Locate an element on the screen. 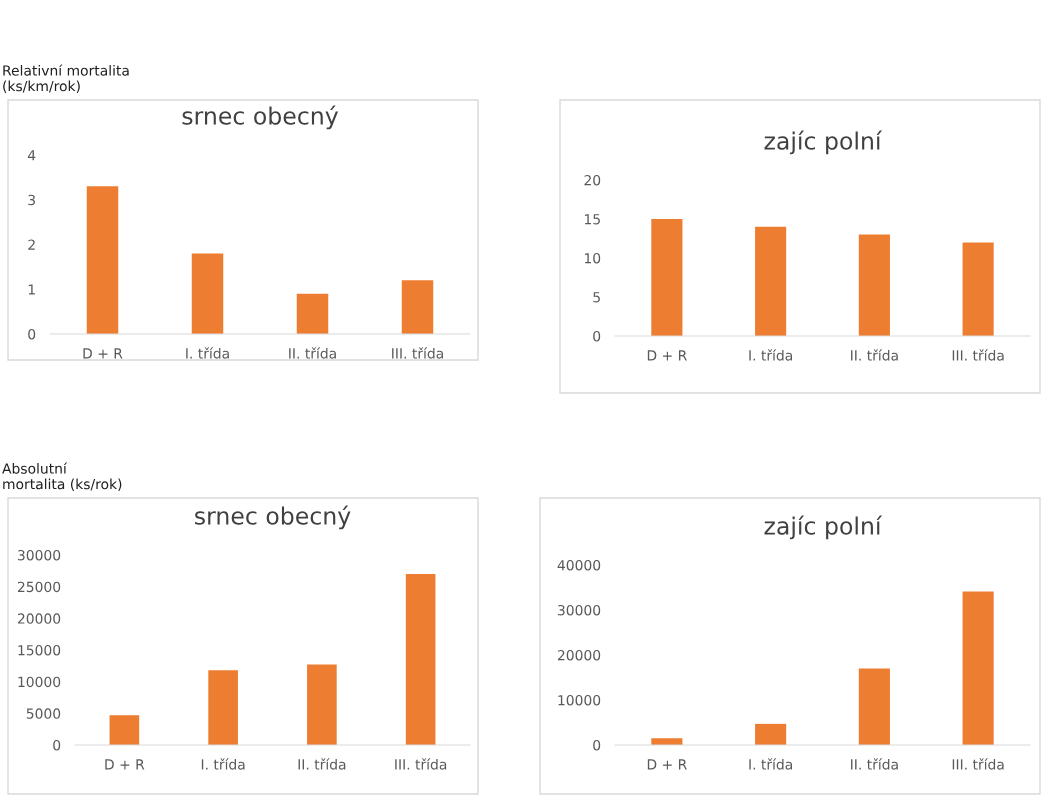 This screenshot has width=1049, height=796. y-tick-label: 40000 is located at coordinates (579, 565).